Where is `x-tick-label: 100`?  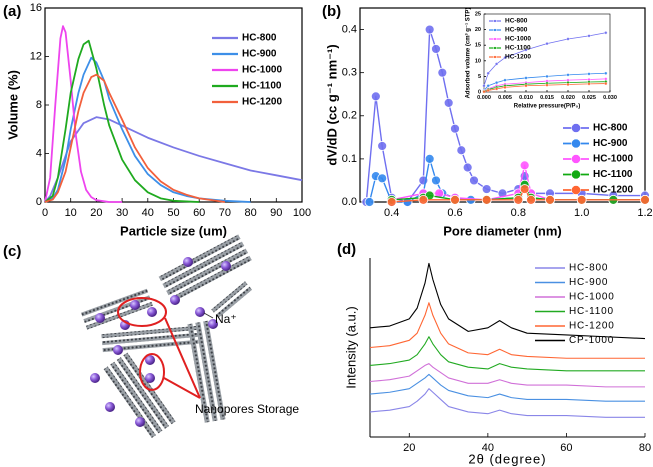
x-tick-label: 100 is located at coordinates (302, 213).